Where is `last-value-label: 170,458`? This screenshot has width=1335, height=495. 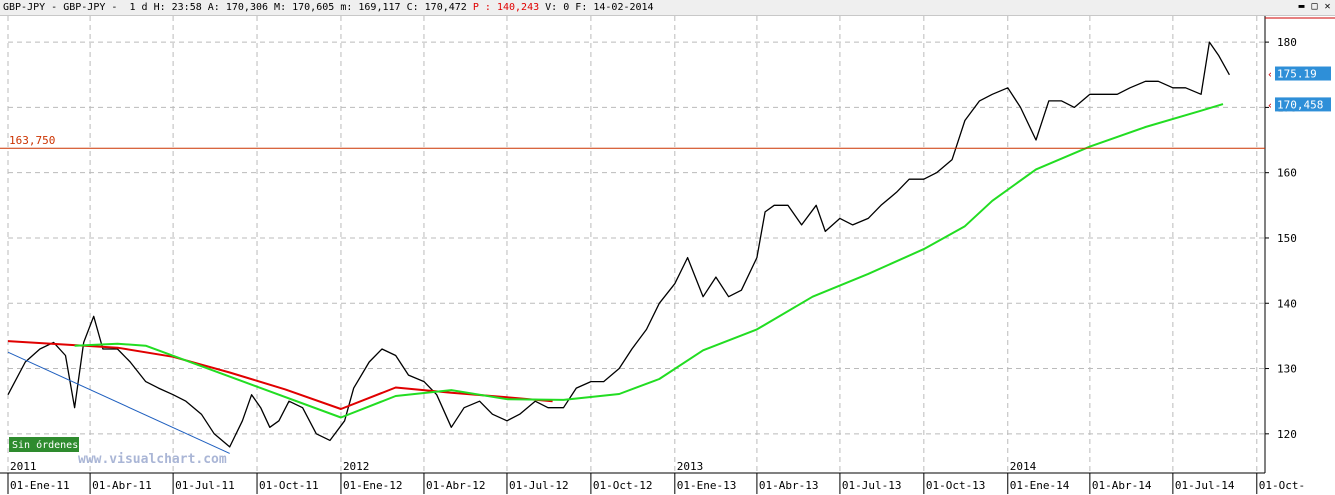
last-value-label: 170,458 is located at coordinates (1300, 104).